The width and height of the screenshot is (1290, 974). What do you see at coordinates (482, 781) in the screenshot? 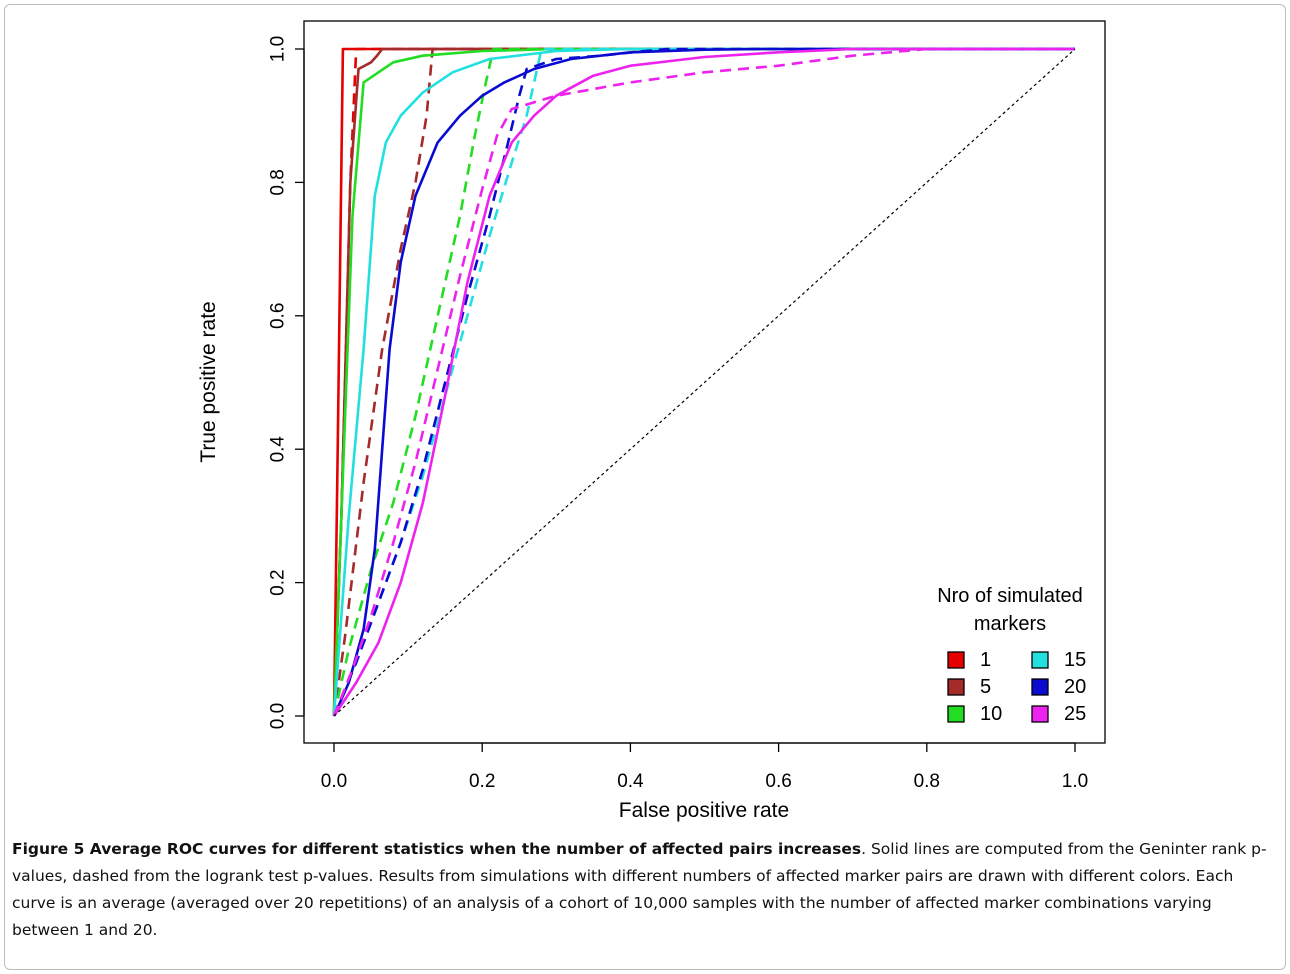
I see `x-tick-label: 0.2` at bounding box center [482, 781].